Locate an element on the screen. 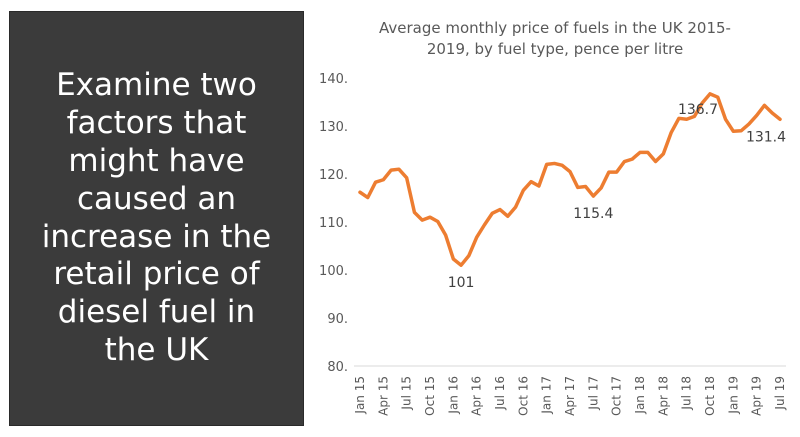 This screenshot has width=800, height=437. y-tick-label: 90. is located at coordinates (337, 319).